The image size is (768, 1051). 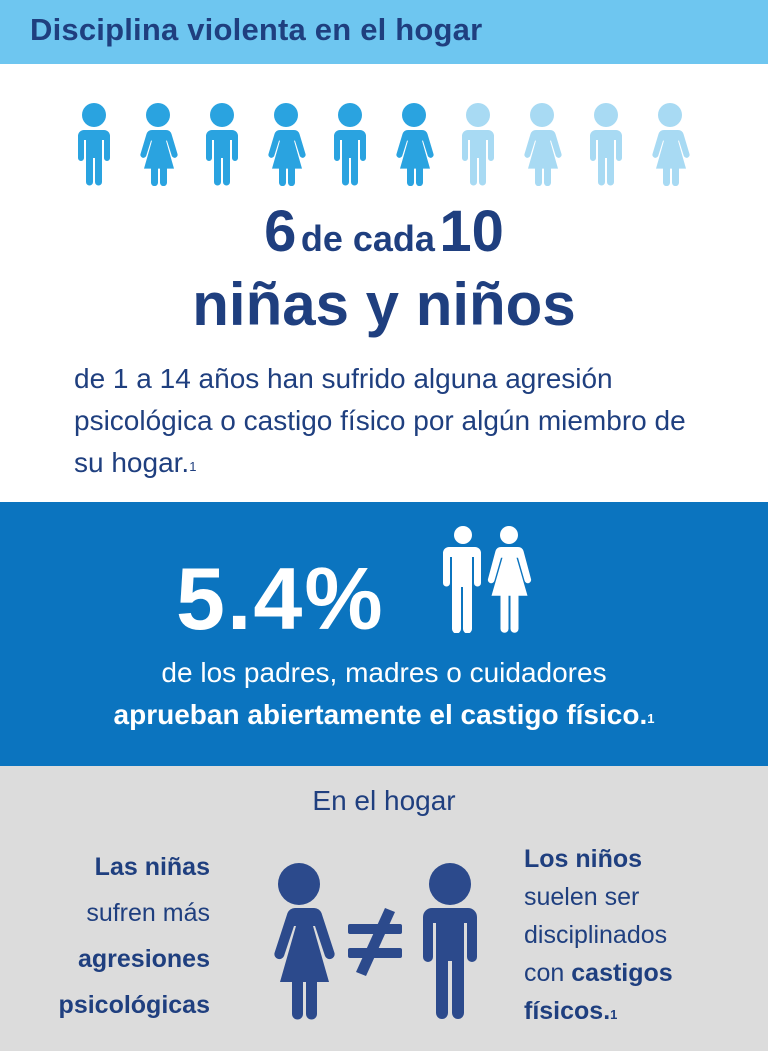 I want to click on stat-percent: 5.4%, so click(x=280, y=598).